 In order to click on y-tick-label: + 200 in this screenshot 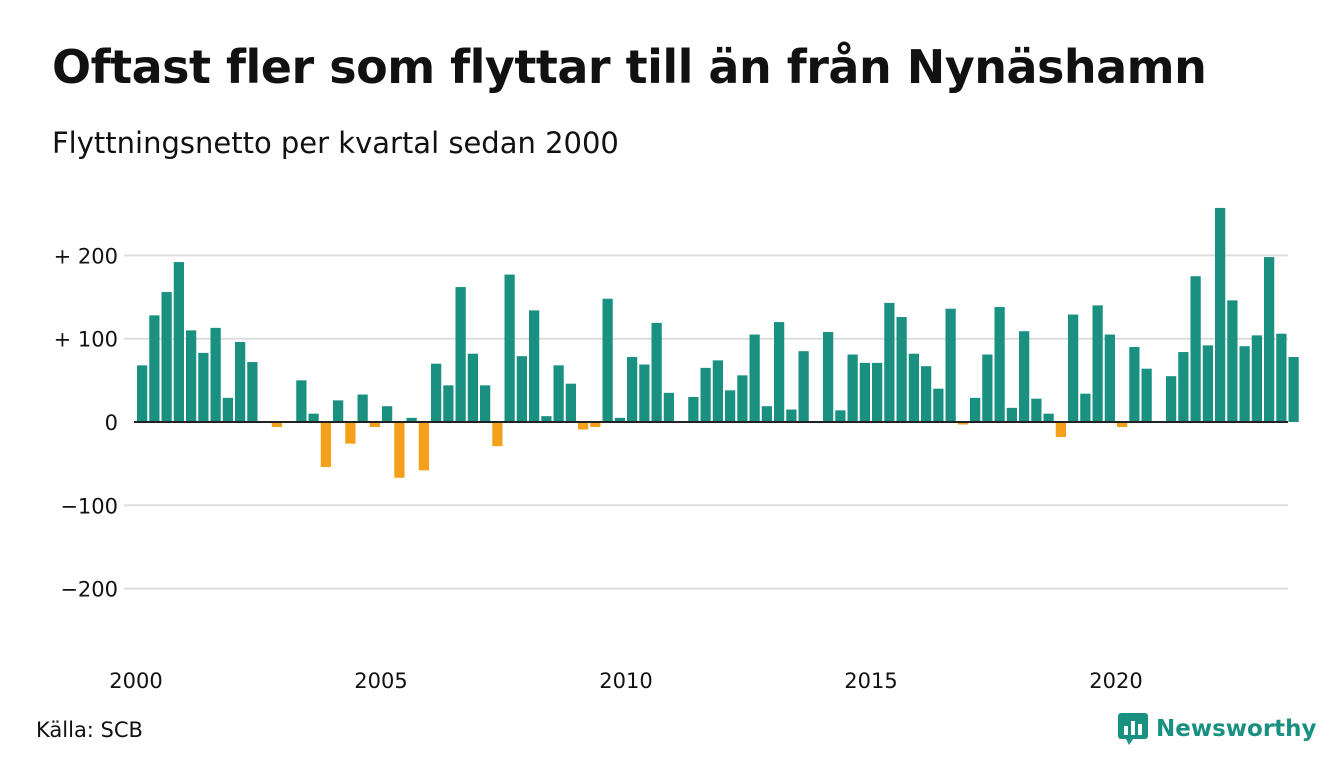, I will do `click(86, 256)`.